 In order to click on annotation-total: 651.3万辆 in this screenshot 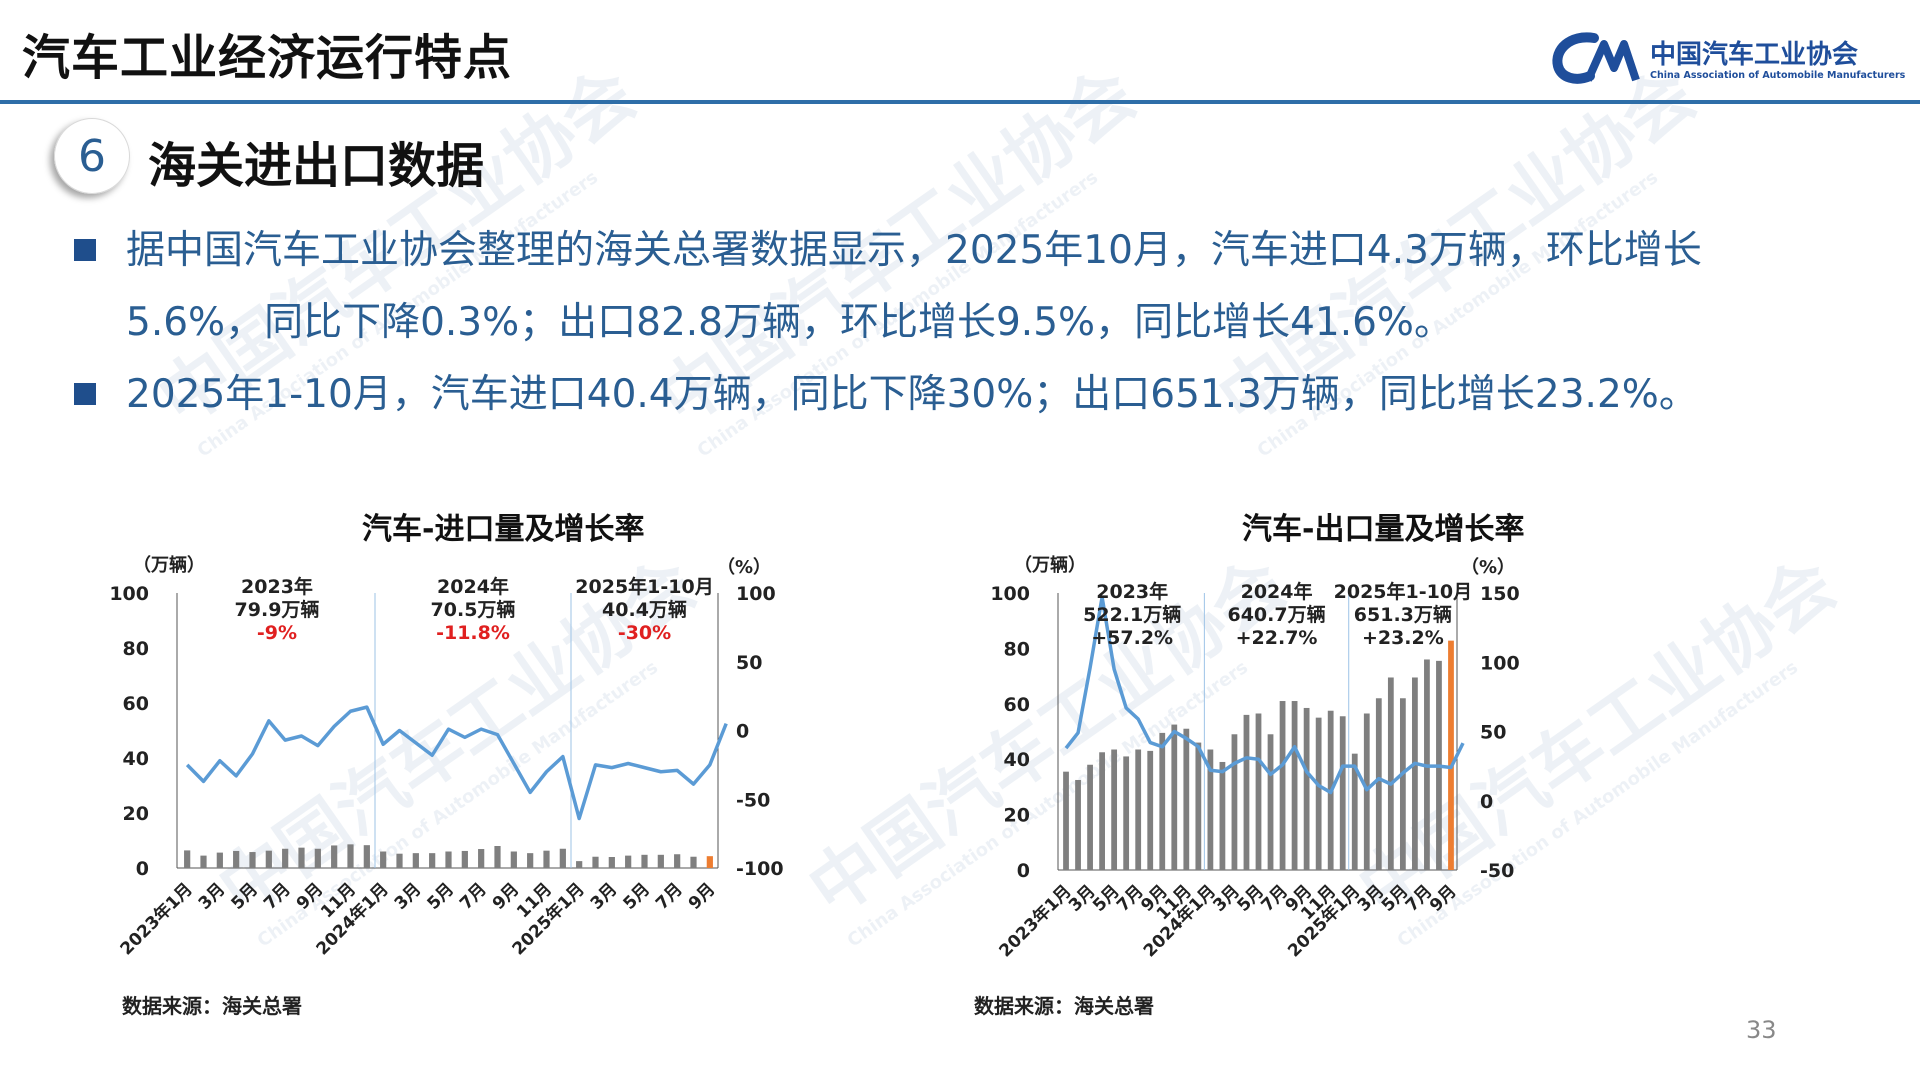, I will do `click(1403, 614)`.